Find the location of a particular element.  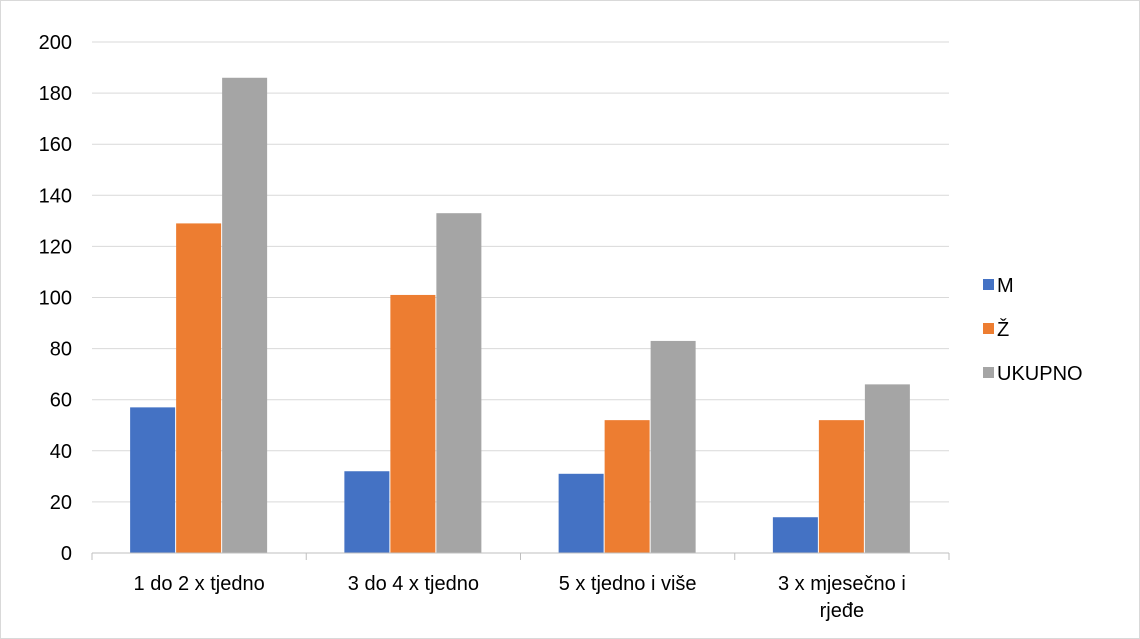

y-tick-label: 100 is located at coordinates (55, 299).